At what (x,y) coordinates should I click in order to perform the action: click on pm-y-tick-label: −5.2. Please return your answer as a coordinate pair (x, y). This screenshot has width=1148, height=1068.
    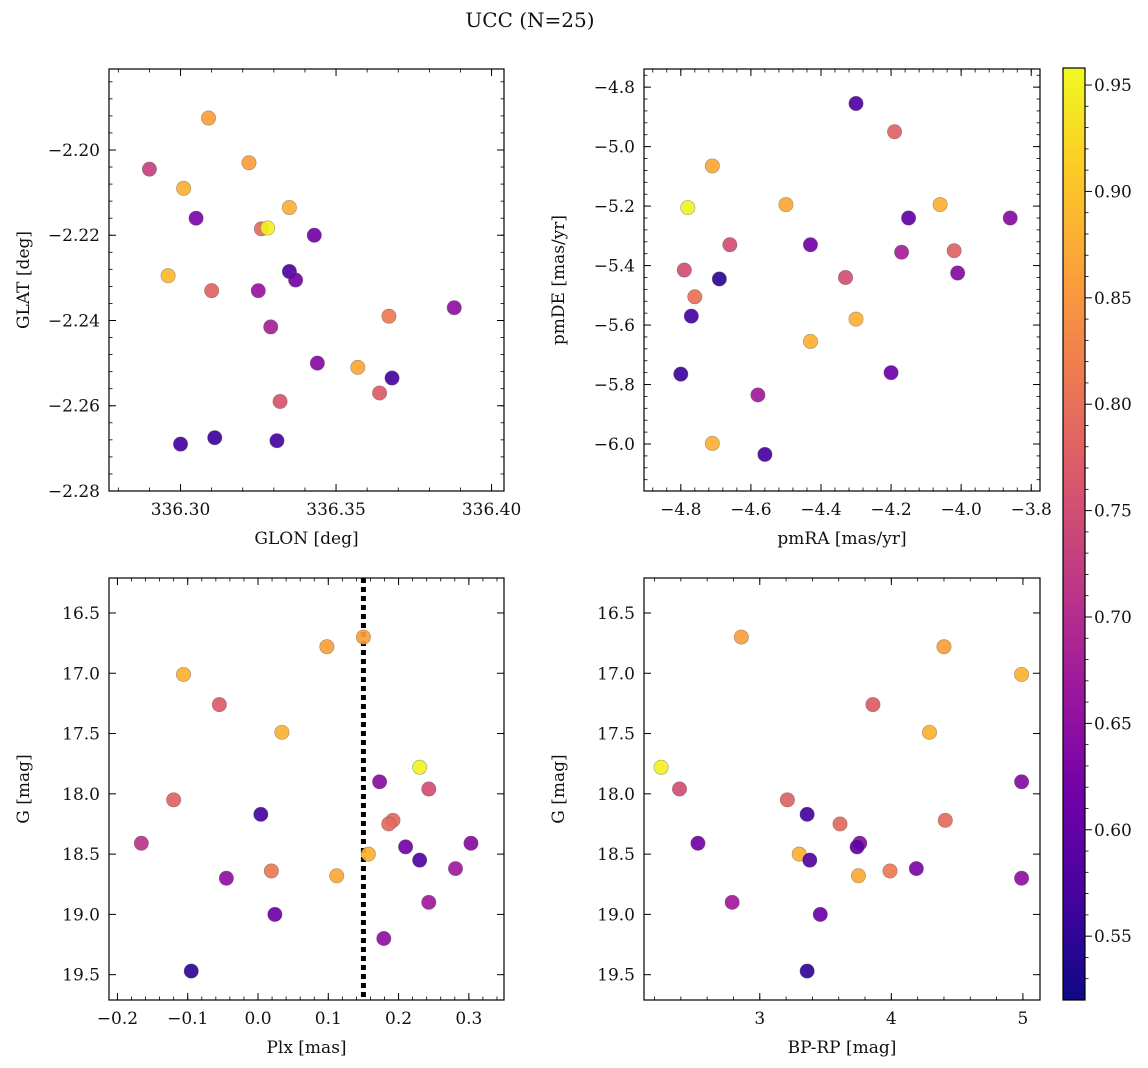
    Looking at the image, I should click on (614, 207).